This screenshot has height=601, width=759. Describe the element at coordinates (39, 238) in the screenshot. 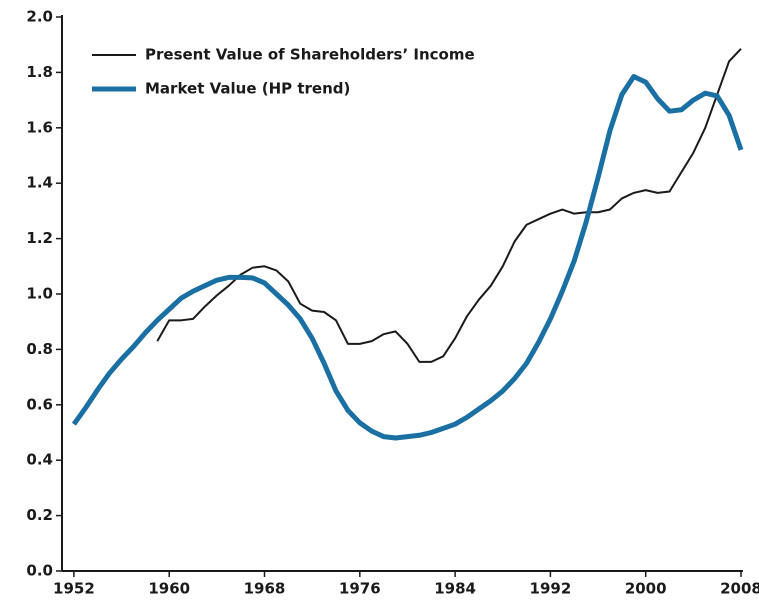

I see `y-tick-label: 1.2` at that location.